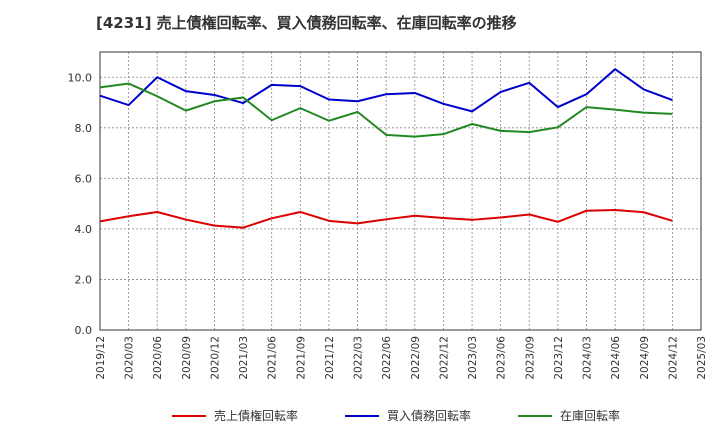 The image size is (720, 440). What do you see at coordinates (559, 358) in the screenshot?
I see `x-tick-label: 2023/12` at bounding box center [559, 358].